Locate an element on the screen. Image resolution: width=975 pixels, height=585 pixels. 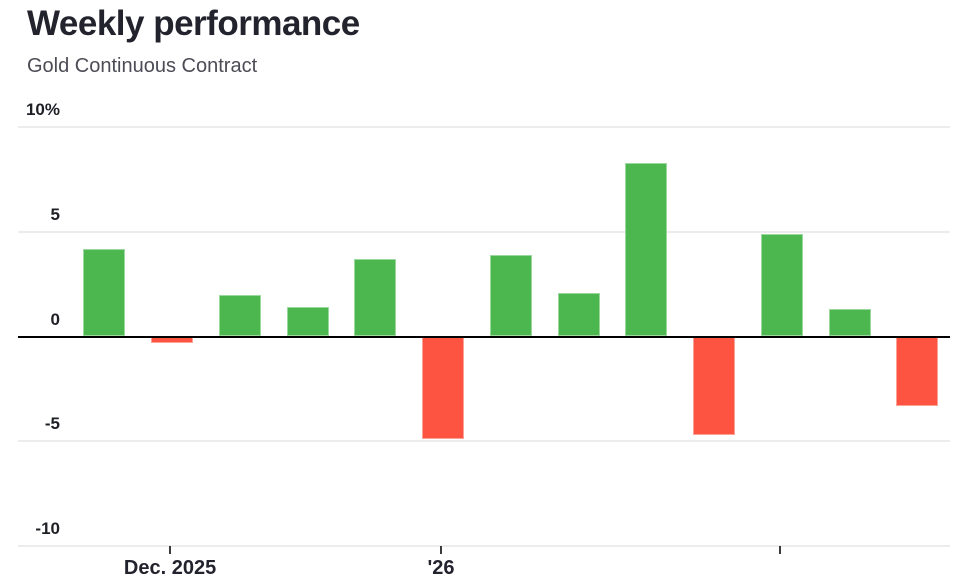
gridline--5 is located at coordinates (484, 441).